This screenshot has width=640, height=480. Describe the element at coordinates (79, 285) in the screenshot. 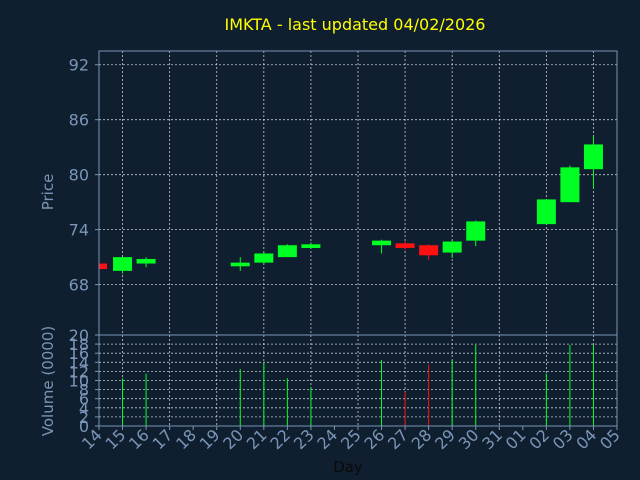

I see `price-y-tick-label: 68` at that location.